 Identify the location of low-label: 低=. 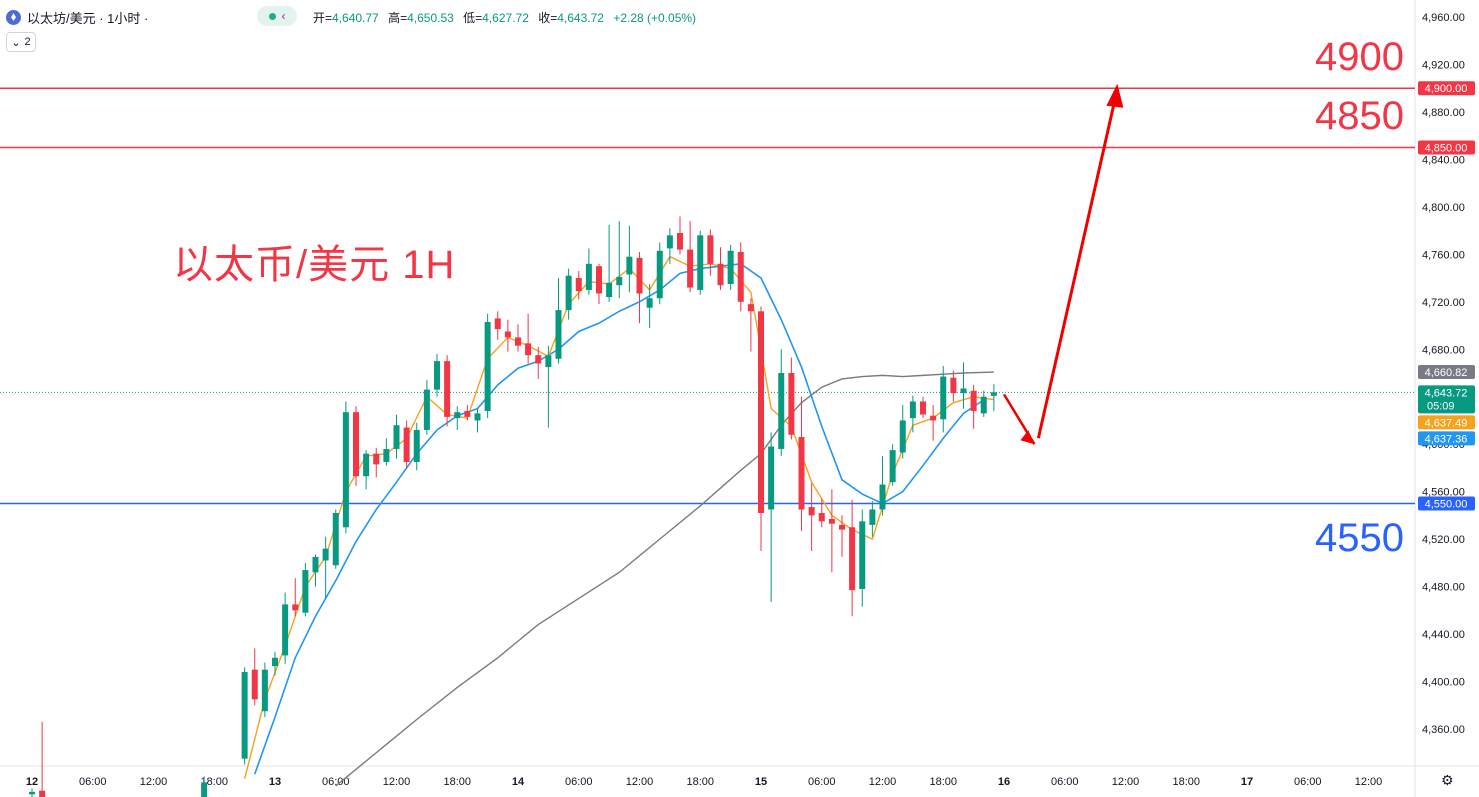
(473, 18).